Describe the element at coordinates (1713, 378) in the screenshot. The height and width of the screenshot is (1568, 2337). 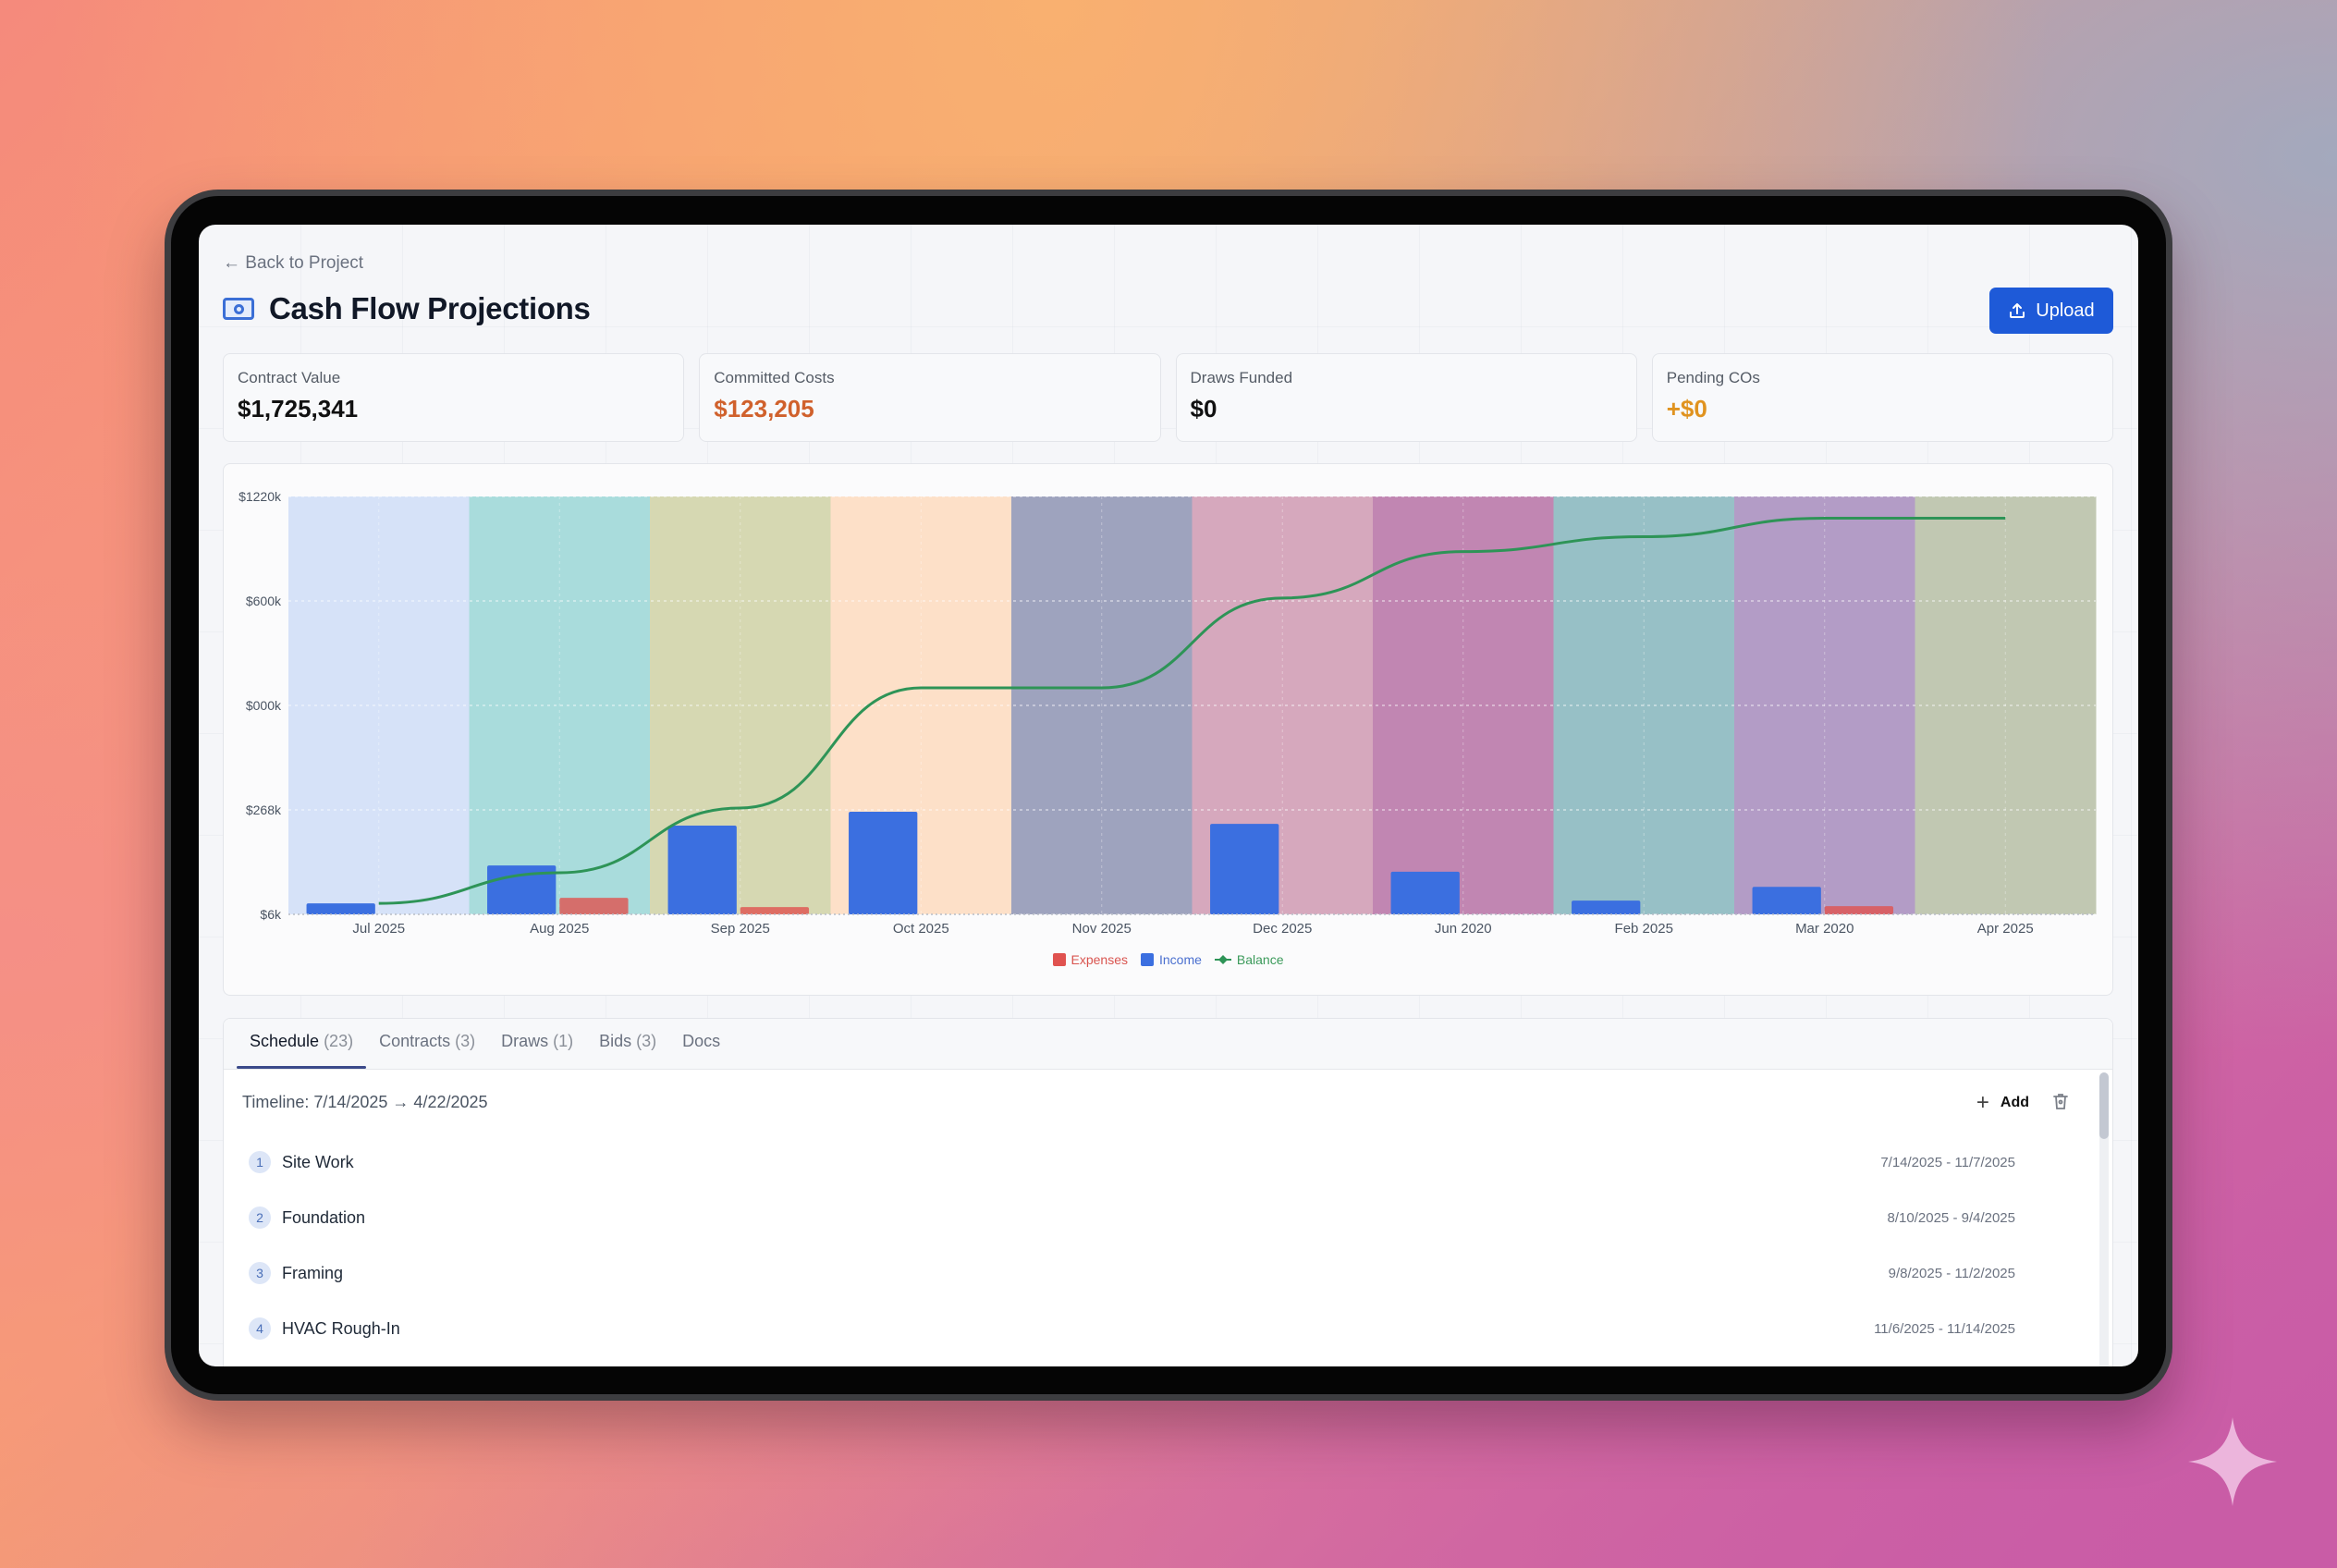
I see `stat-label: Pending COs` at that location.